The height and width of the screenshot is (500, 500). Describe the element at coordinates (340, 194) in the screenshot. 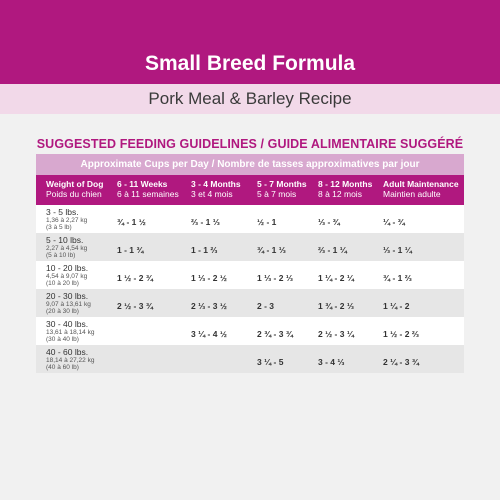

I see `column-header-label-fr: 8 à 12 mois` at that location.